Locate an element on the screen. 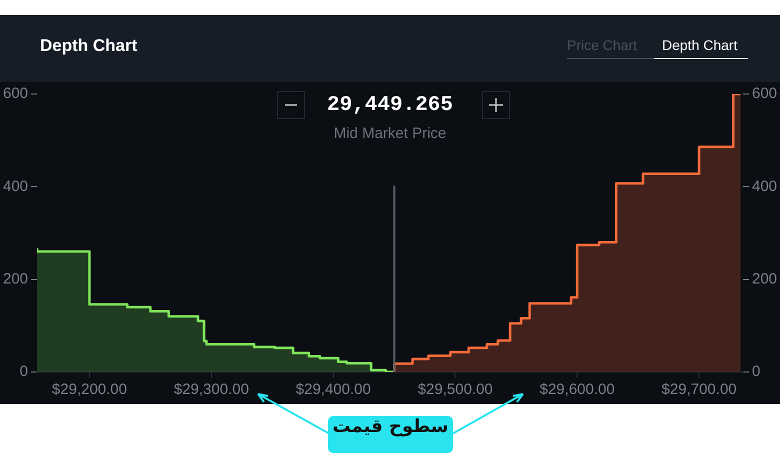  y2-tick-label: 600 is located at coordinates (765, 93).